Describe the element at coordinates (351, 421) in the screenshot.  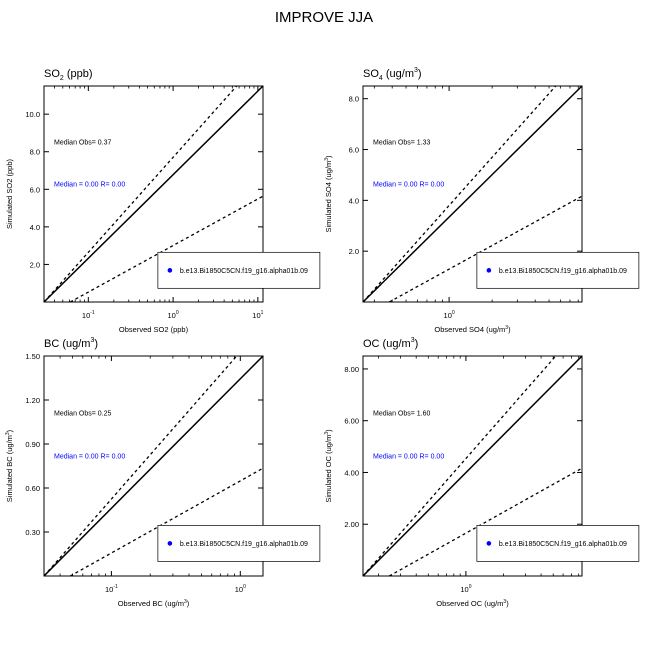
I see `y-tick-label: 6.00` at that location.